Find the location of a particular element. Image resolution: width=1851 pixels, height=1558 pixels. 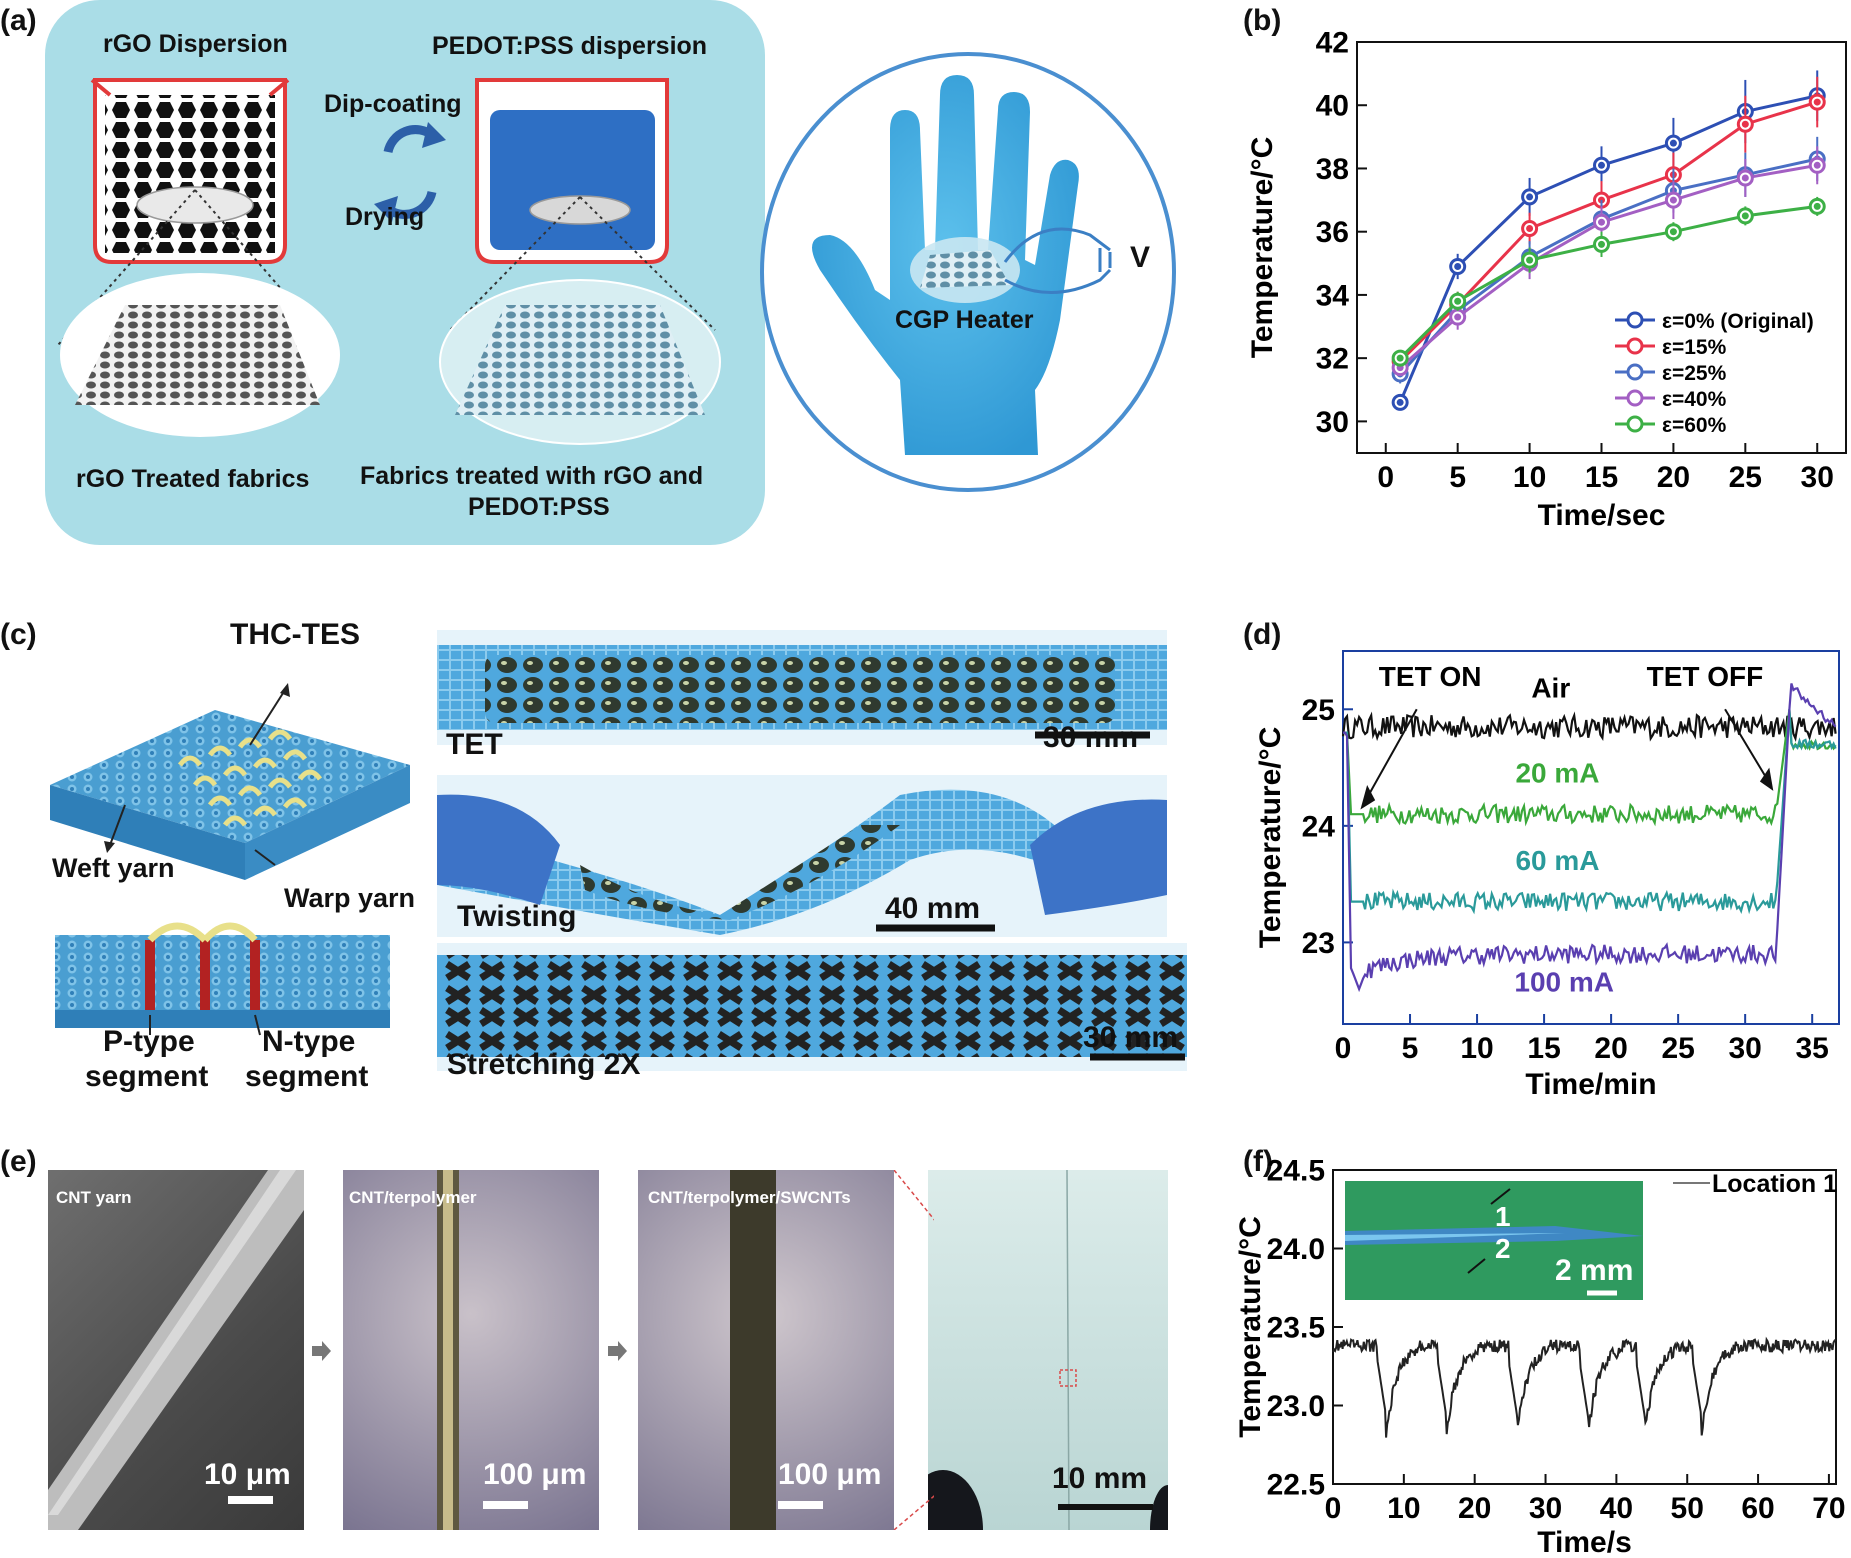

y-tick-label: 23 is located at coordinates (1318, 943).